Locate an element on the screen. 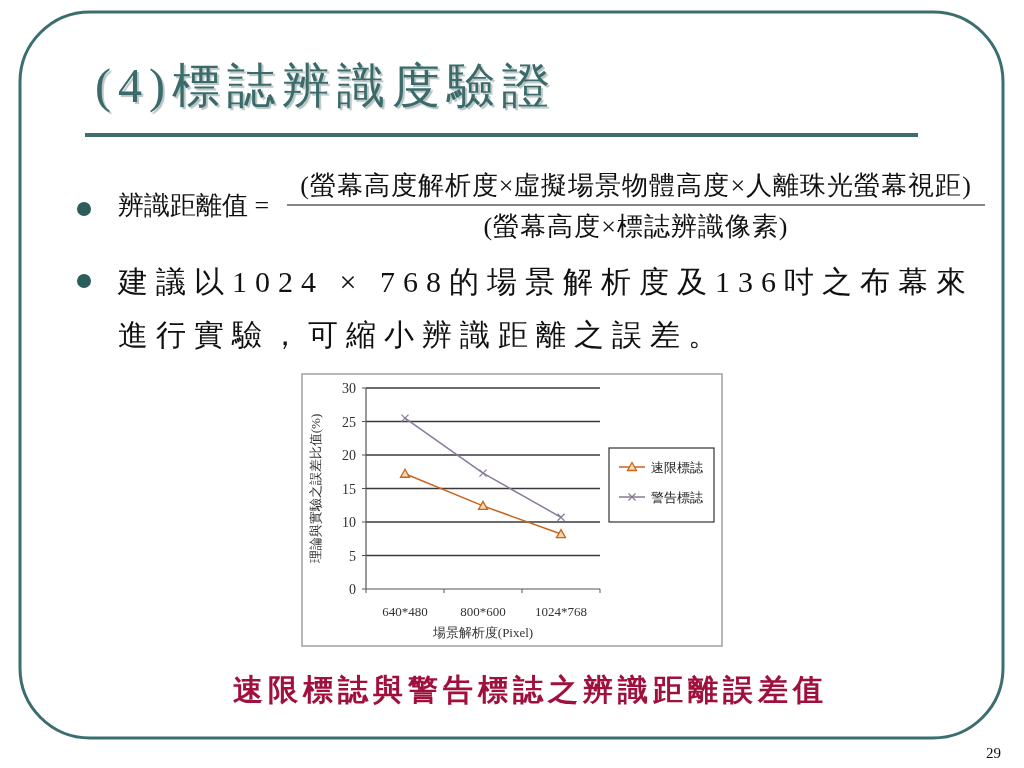 The image size is (1024, 768). annotation: (螢幕高度×標誌辨識像素) is located at coordinates (636, 226).